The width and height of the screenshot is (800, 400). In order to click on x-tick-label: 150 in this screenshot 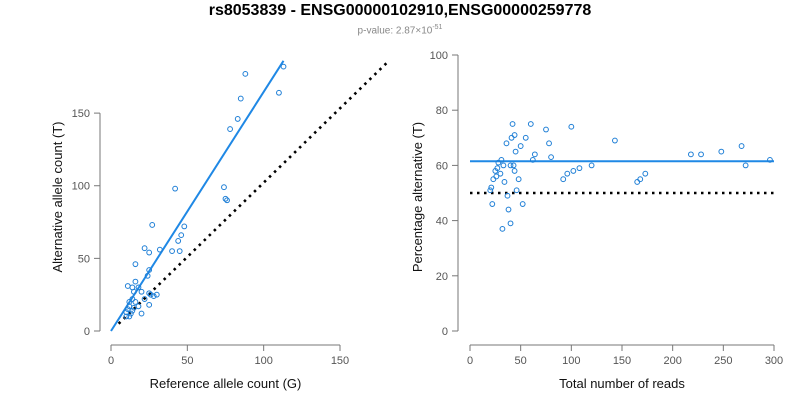, I will do `click(340, 361)`.